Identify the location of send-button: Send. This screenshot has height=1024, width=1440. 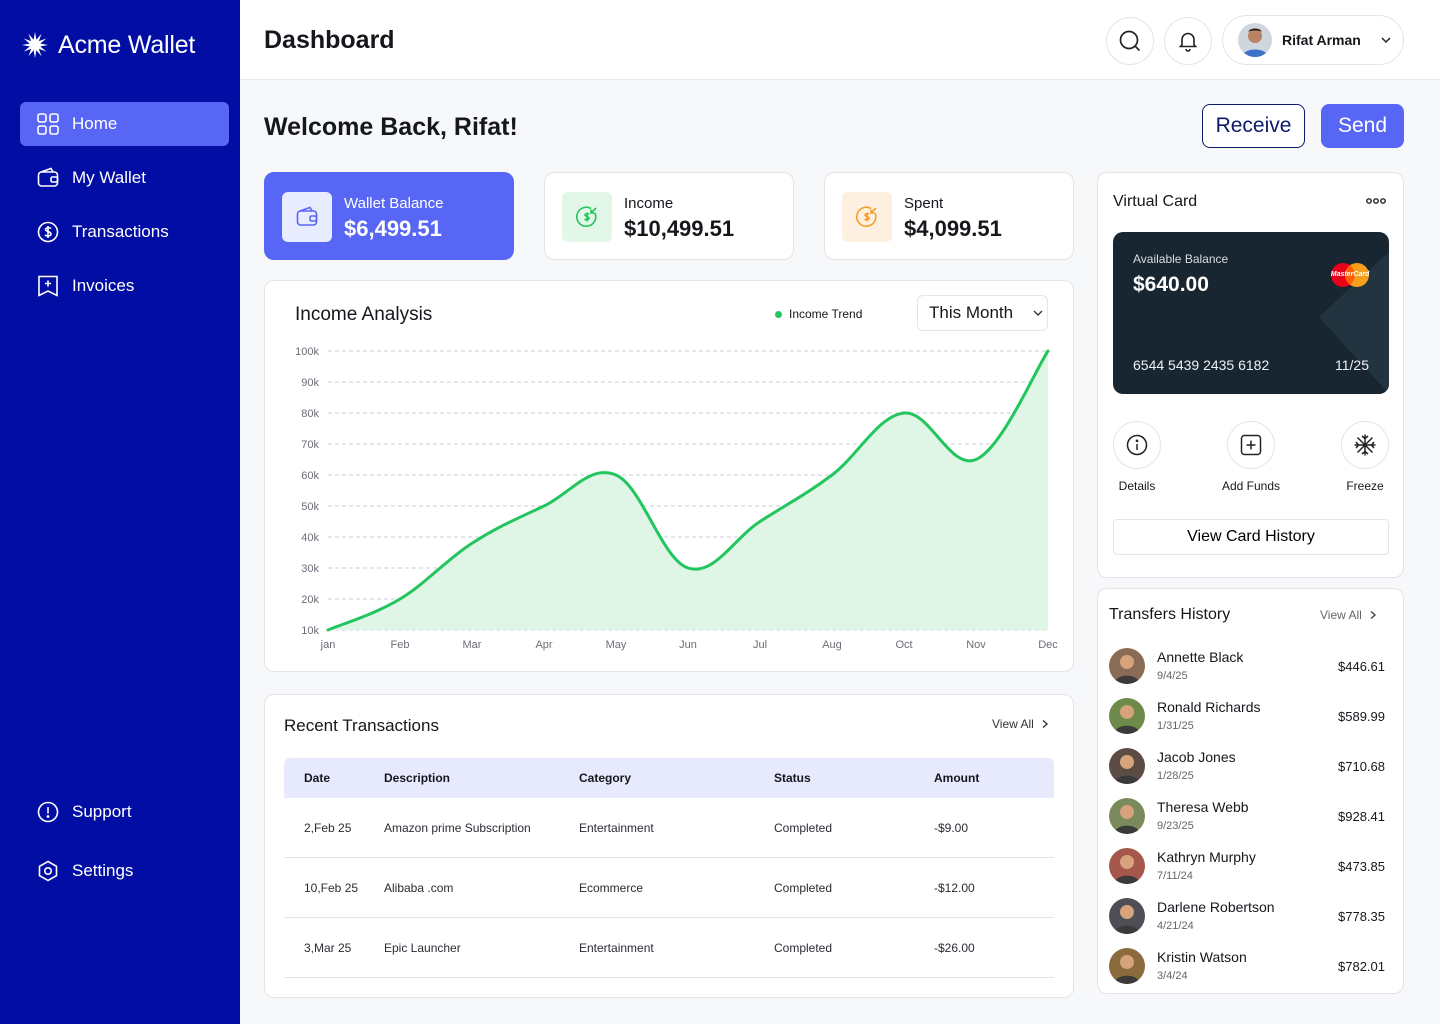
(1362, 126).